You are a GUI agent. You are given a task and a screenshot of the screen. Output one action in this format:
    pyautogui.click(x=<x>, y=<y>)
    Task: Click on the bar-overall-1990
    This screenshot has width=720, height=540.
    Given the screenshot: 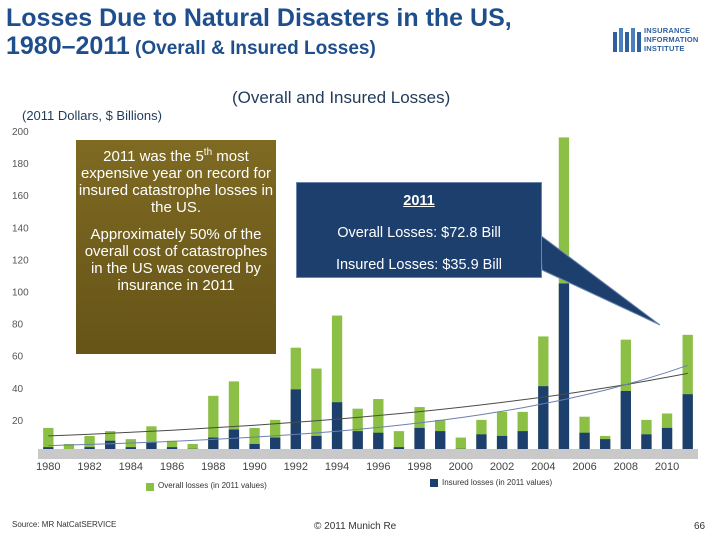 What is the action you would take?
    pyautogui.click(x=254, y=439)
    